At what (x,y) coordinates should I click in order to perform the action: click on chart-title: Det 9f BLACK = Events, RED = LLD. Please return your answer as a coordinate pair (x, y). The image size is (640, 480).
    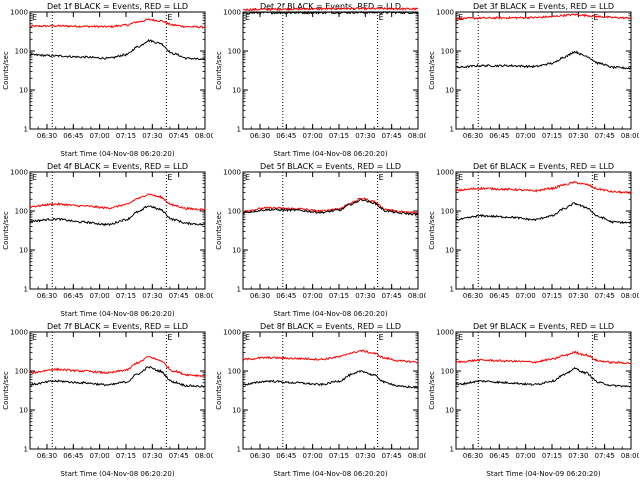
    Looking at the image, I should click on (543, 326).